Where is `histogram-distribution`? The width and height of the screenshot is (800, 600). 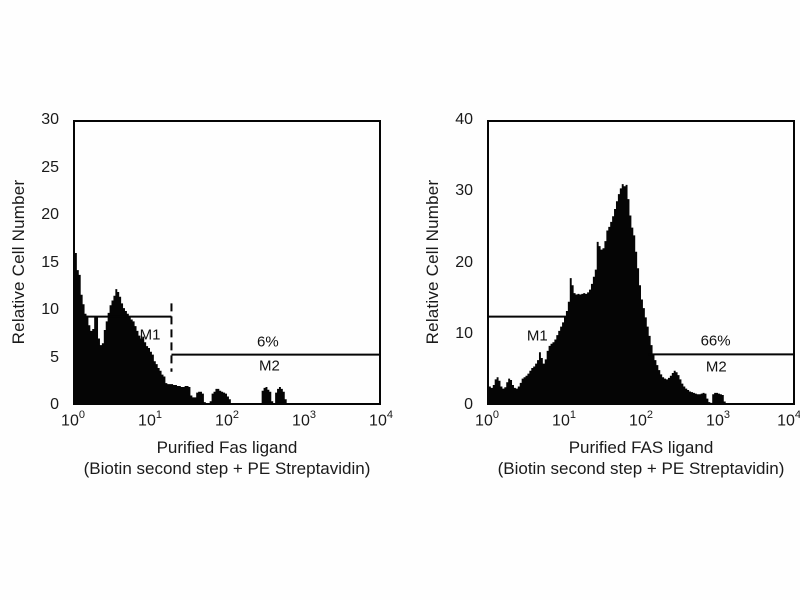 histogram-distribution is located at coordinates (641, 294).